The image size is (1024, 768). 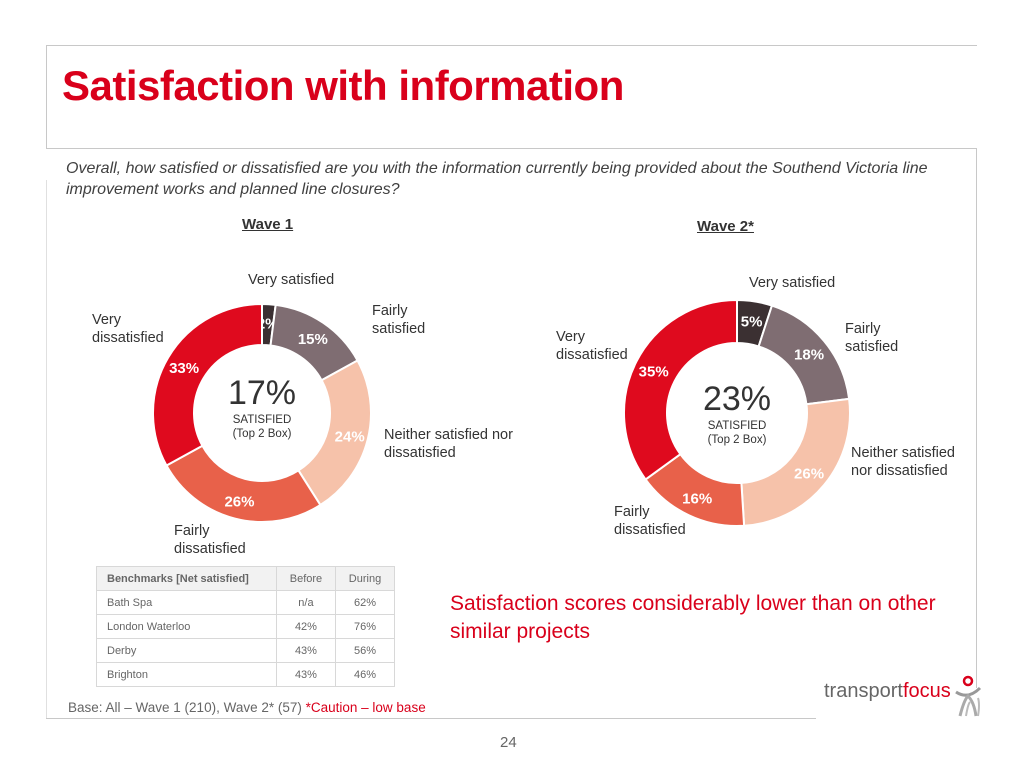 I want to click on table-header: During, so click(x=365, y=578).